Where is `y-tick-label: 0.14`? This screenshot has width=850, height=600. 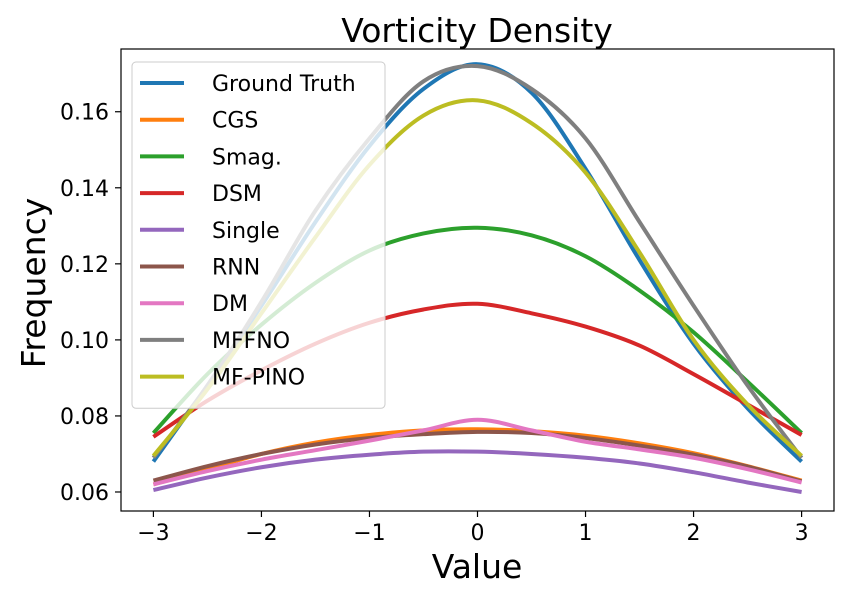
y-tick-label: 0.14 is located at coordinates (84, 189).